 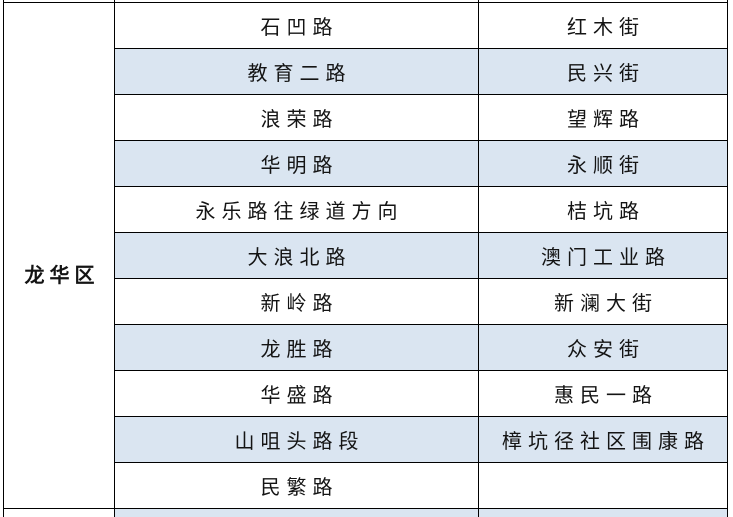 What do you see at coordinates (297, 348) in the screenshot?
I see `road-cell: 龙胜路` at bounding box center [297, 348].